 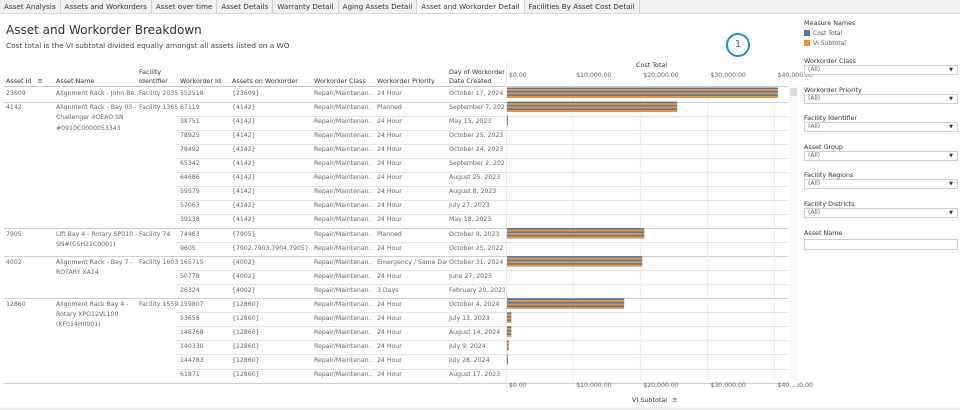 I want to click on tab-1: Assets and Workorders, so click(x=106, y=6).